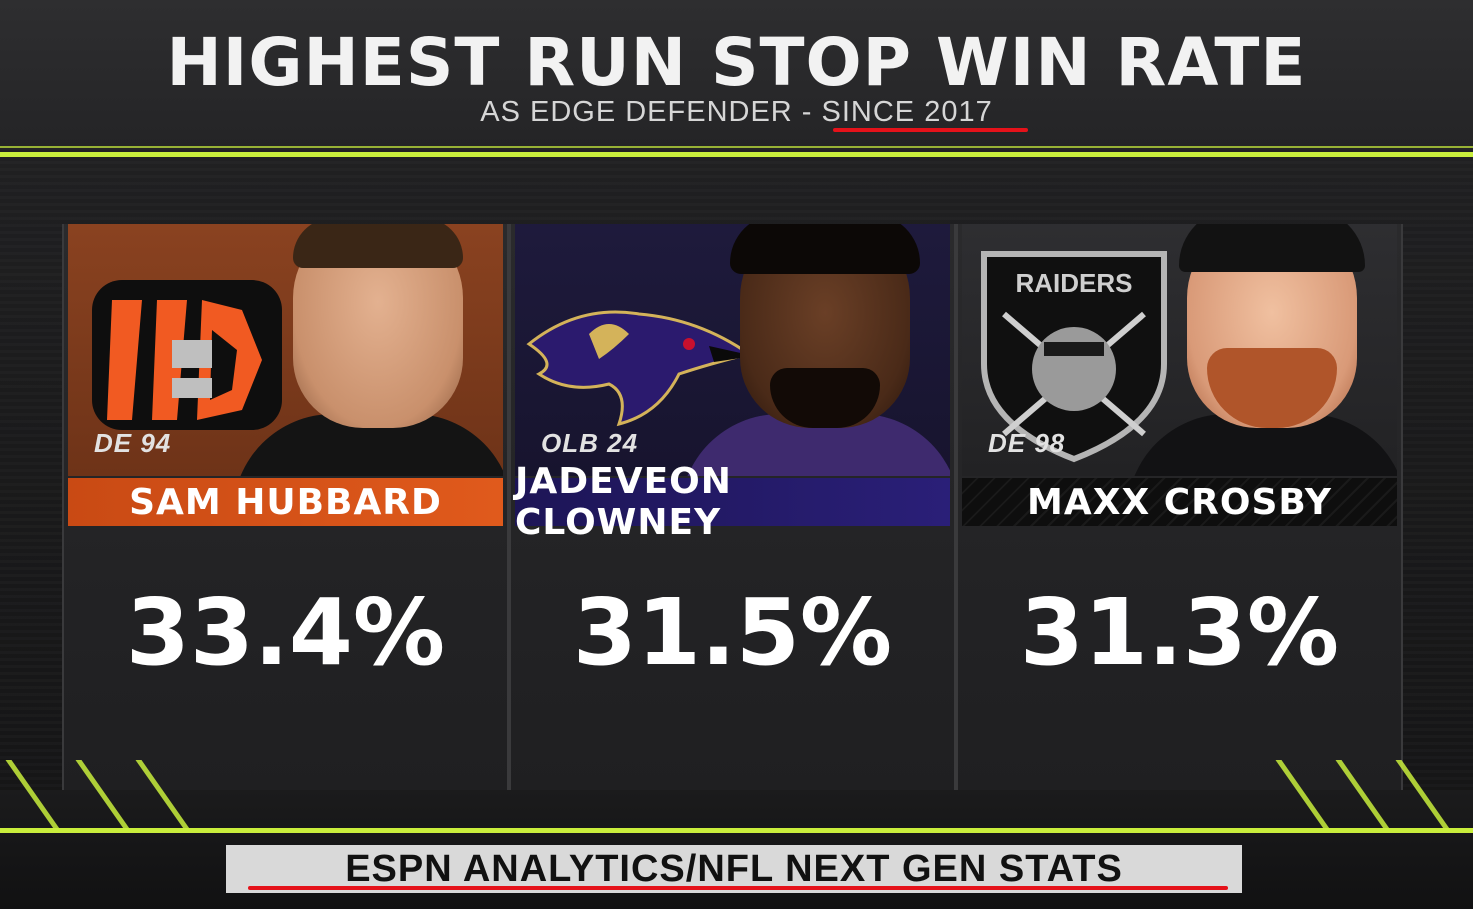 The image size is (1473, 909). I want to click on subtitle-underline, so click(930, 130).